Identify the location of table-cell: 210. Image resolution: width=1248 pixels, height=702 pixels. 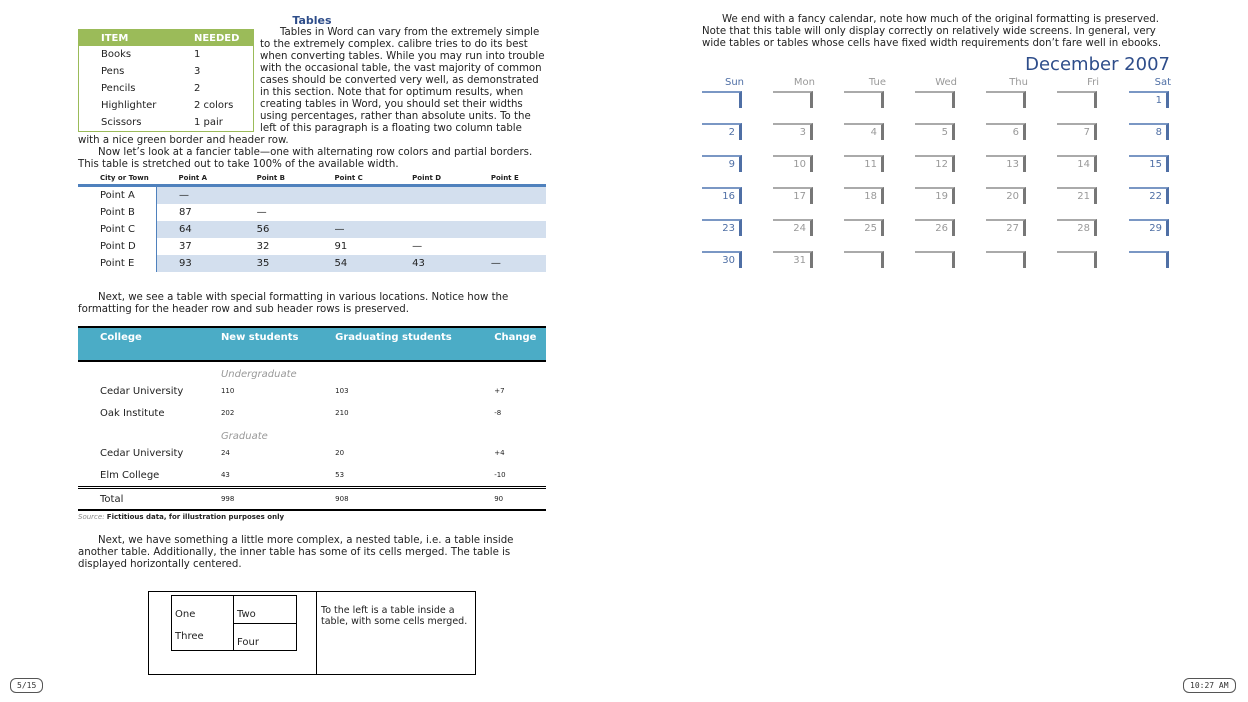
(342, 413).